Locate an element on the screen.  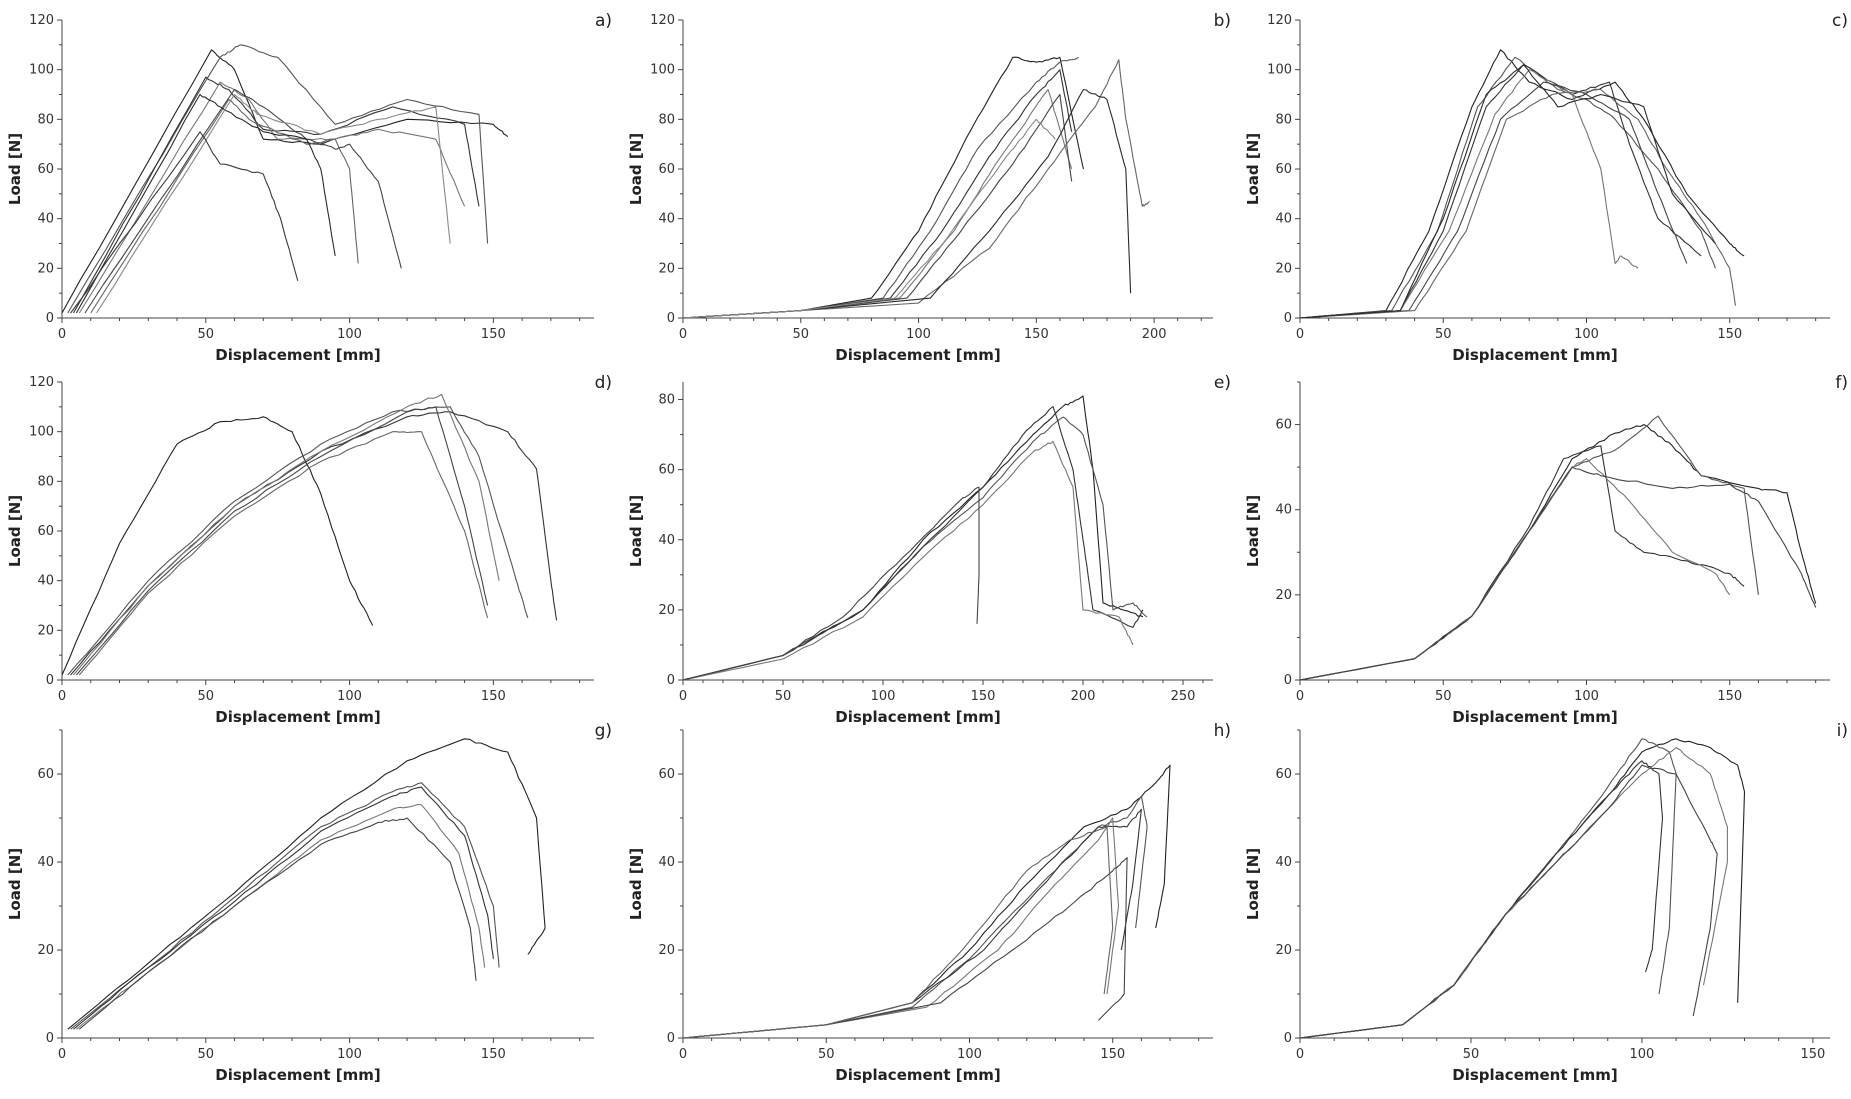
series-line-d1 is located at coordinates (218, 546).